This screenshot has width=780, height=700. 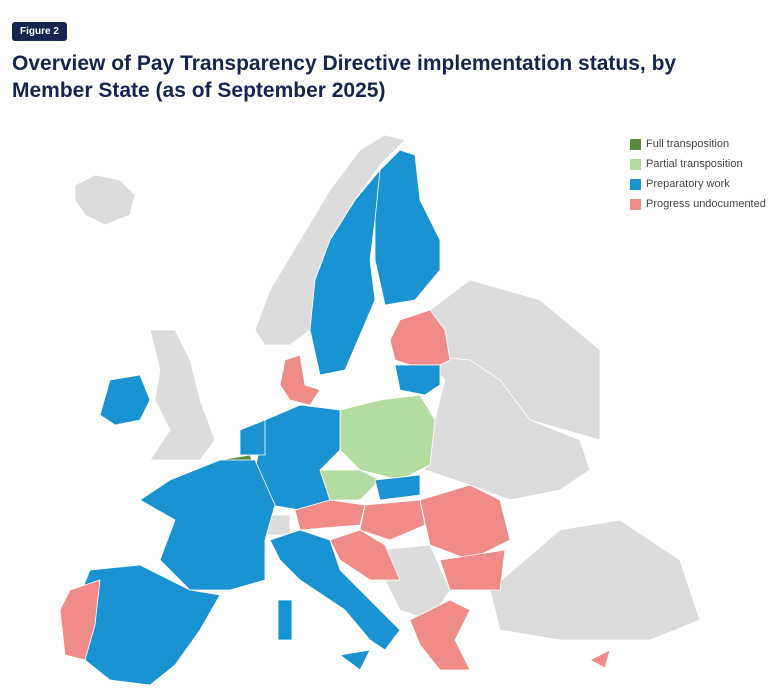 I want to click on figure-label: Figure 2, so click(x=39, y=31).